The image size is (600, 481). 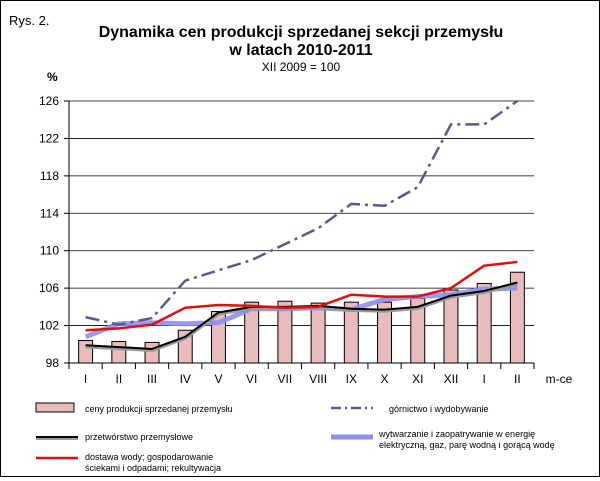 I want to click on x-tick-label: XI, so click(x=417, y=379).